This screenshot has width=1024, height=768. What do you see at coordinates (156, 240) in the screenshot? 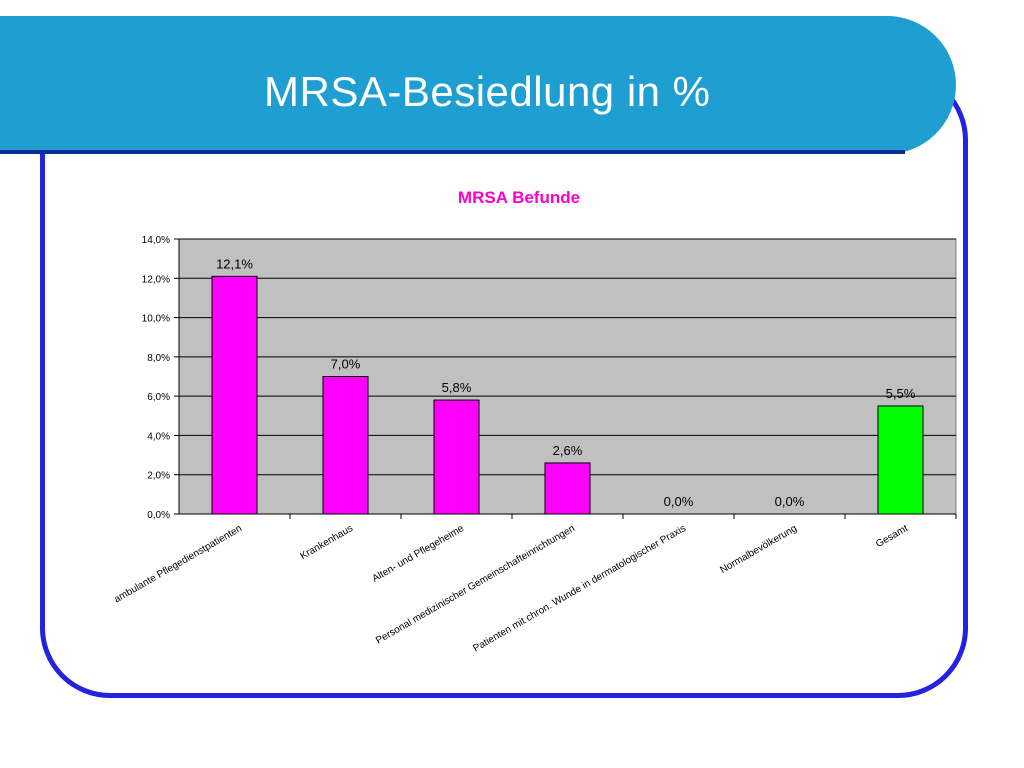
I see `y-tick-label: 14,0%` at bounding box center [156, 240].